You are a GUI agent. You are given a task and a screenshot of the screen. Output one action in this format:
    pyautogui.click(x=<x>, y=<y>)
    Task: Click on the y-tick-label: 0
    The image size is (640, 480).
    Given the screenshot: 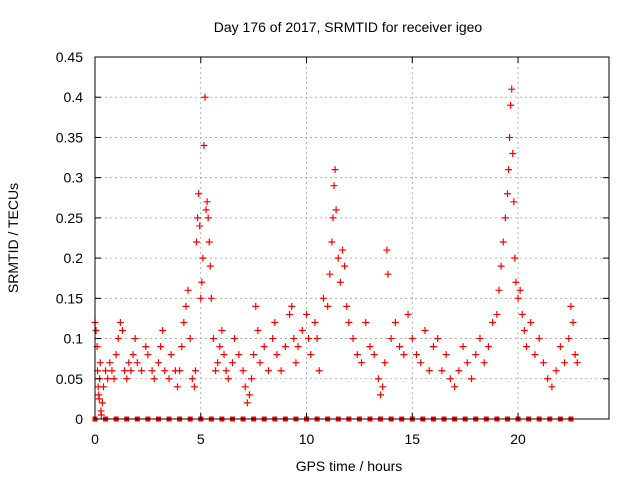 What is the action you would take?
    pyautogui.click(x=79, y=419)
    